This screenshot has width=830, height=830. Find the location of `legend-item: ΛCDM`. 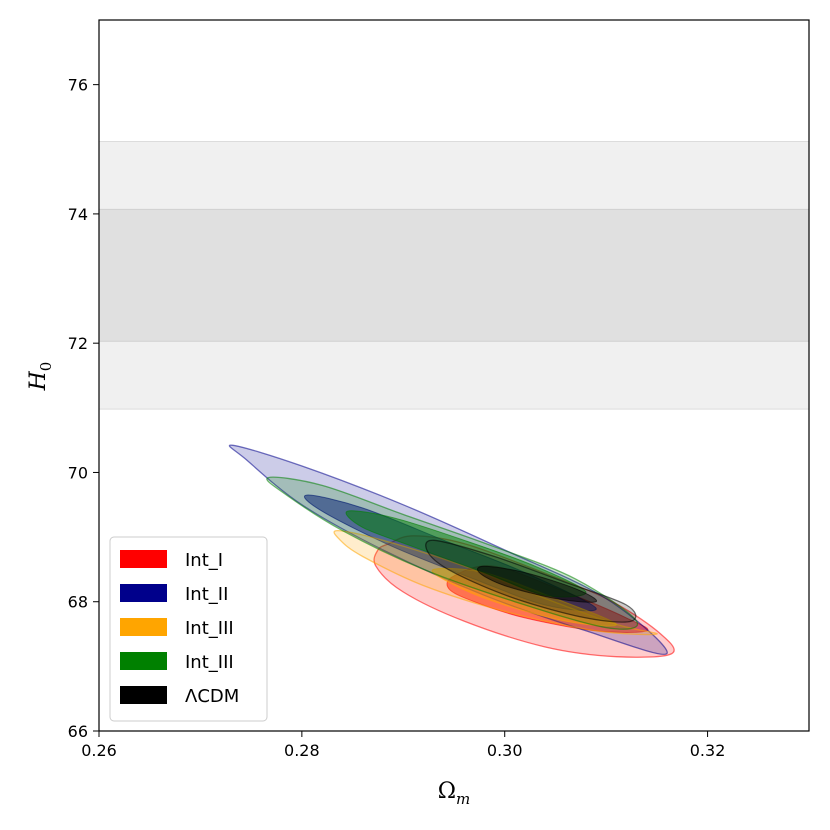

legend-item: ΛCDM is located at coordinates (179, 696).